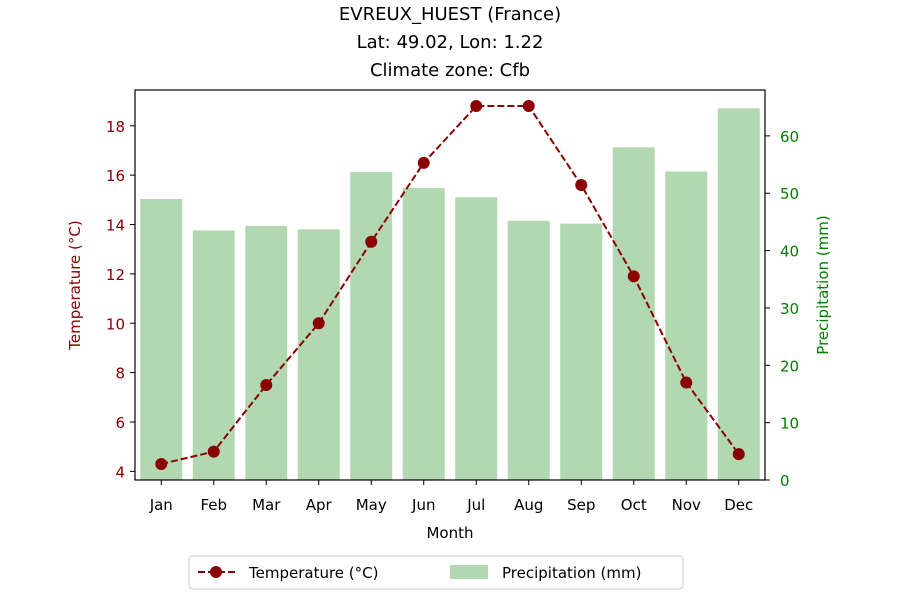 This screenshot has height=600, width=900. I want to click on legend-box, so click(436, 572).